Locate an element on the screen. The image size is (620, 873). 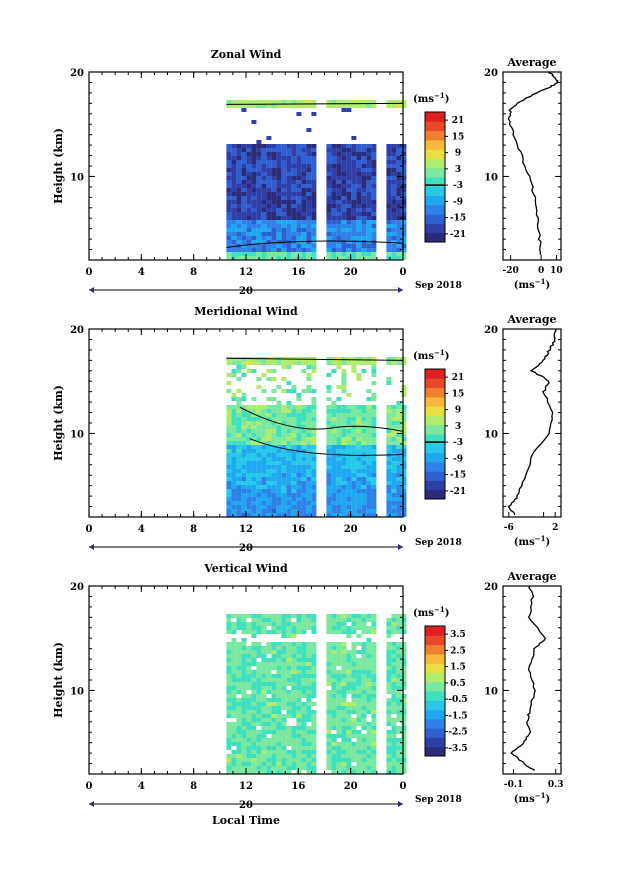
colorbar-tick-label: 3 is located at coordinates (458, 427).